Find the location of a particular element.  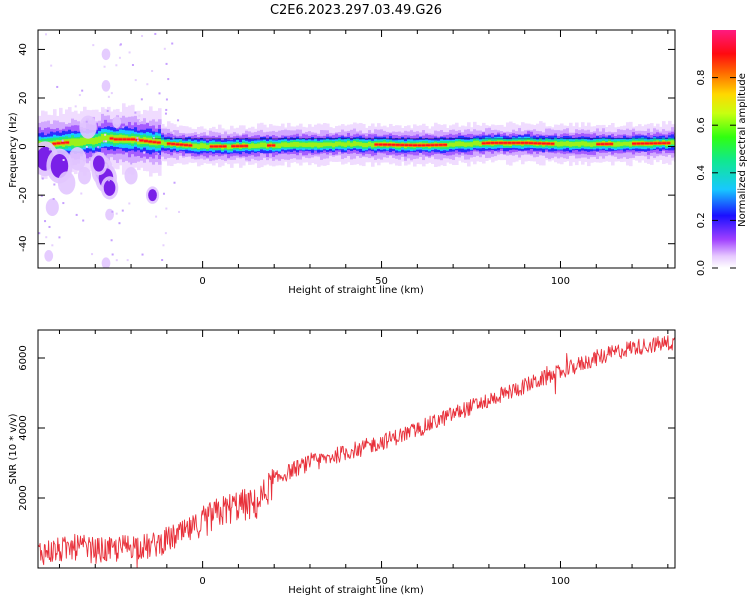

colorbar-tick-label: 0.0 is located at coordinates (701, 268).